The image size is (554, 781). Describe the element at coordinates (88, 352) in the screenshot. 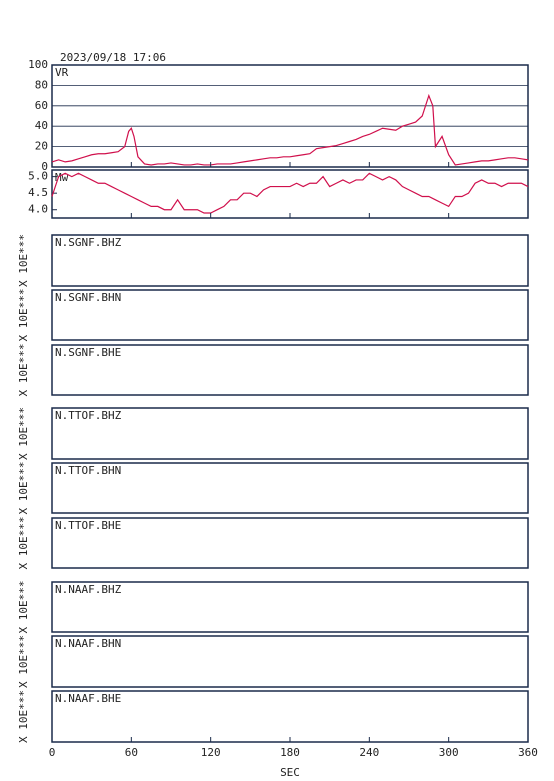

I see `panel-label: N.SGNF.BHE` at that location.